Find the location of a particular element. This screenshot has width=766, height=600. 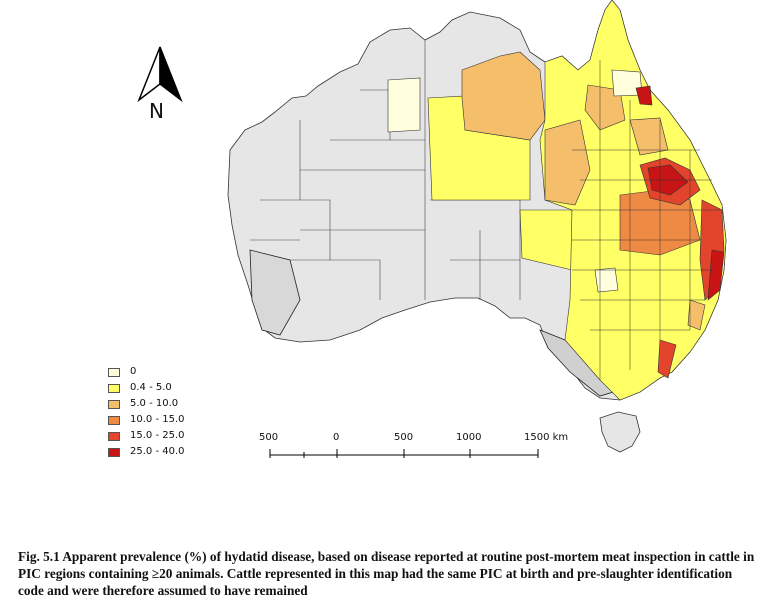

legend-item: 0 is located at coordinates (146, 372).